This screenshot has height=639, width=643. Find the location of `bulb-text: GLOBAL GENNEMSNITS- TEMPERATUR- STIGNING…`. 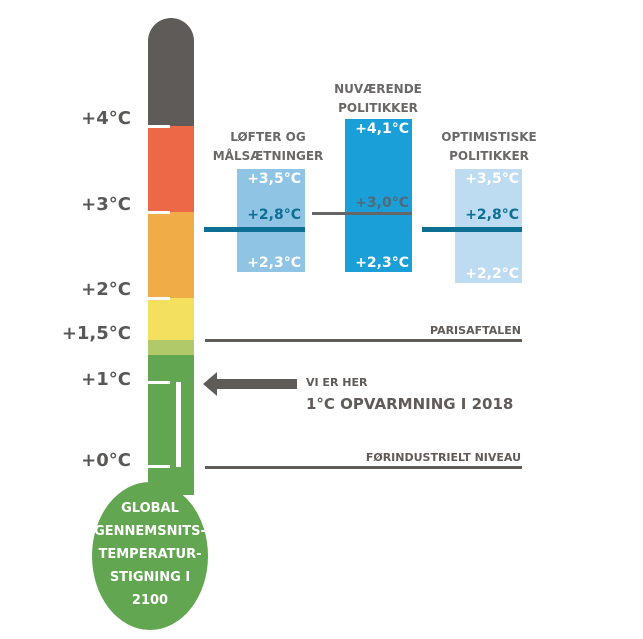

bulb-text: GLOBAL GENNEMSNITS- TEMPERATUR- STIGNING… is located at coordinates (150, 554).